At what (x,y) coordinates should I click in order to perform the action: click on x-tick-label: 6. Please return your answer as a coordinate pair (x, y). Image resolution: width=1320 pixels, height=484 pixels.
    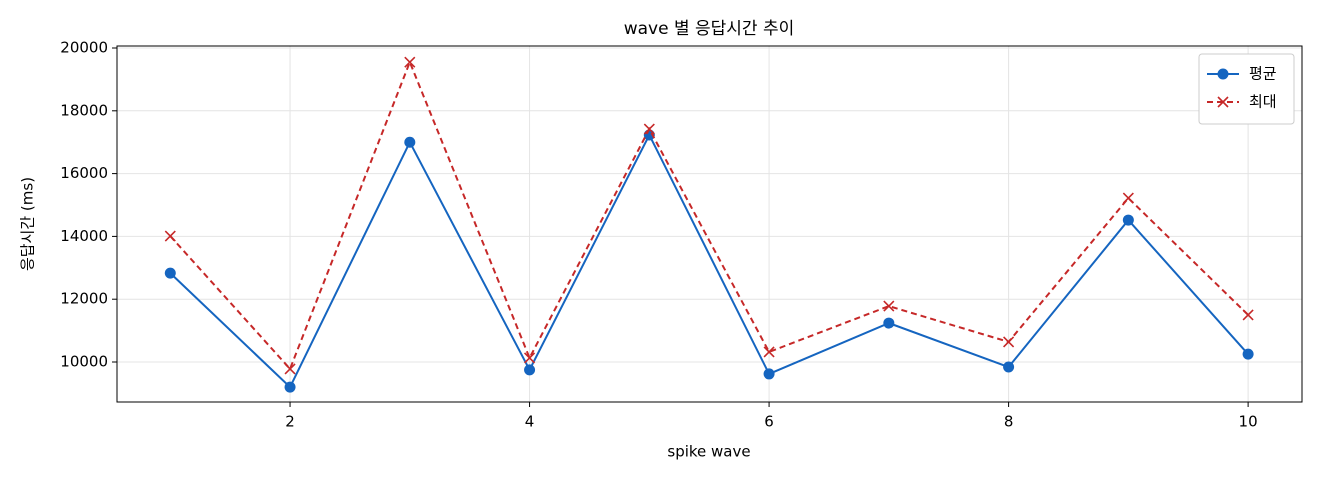
    Looking at the image, I should click on (769, 422).